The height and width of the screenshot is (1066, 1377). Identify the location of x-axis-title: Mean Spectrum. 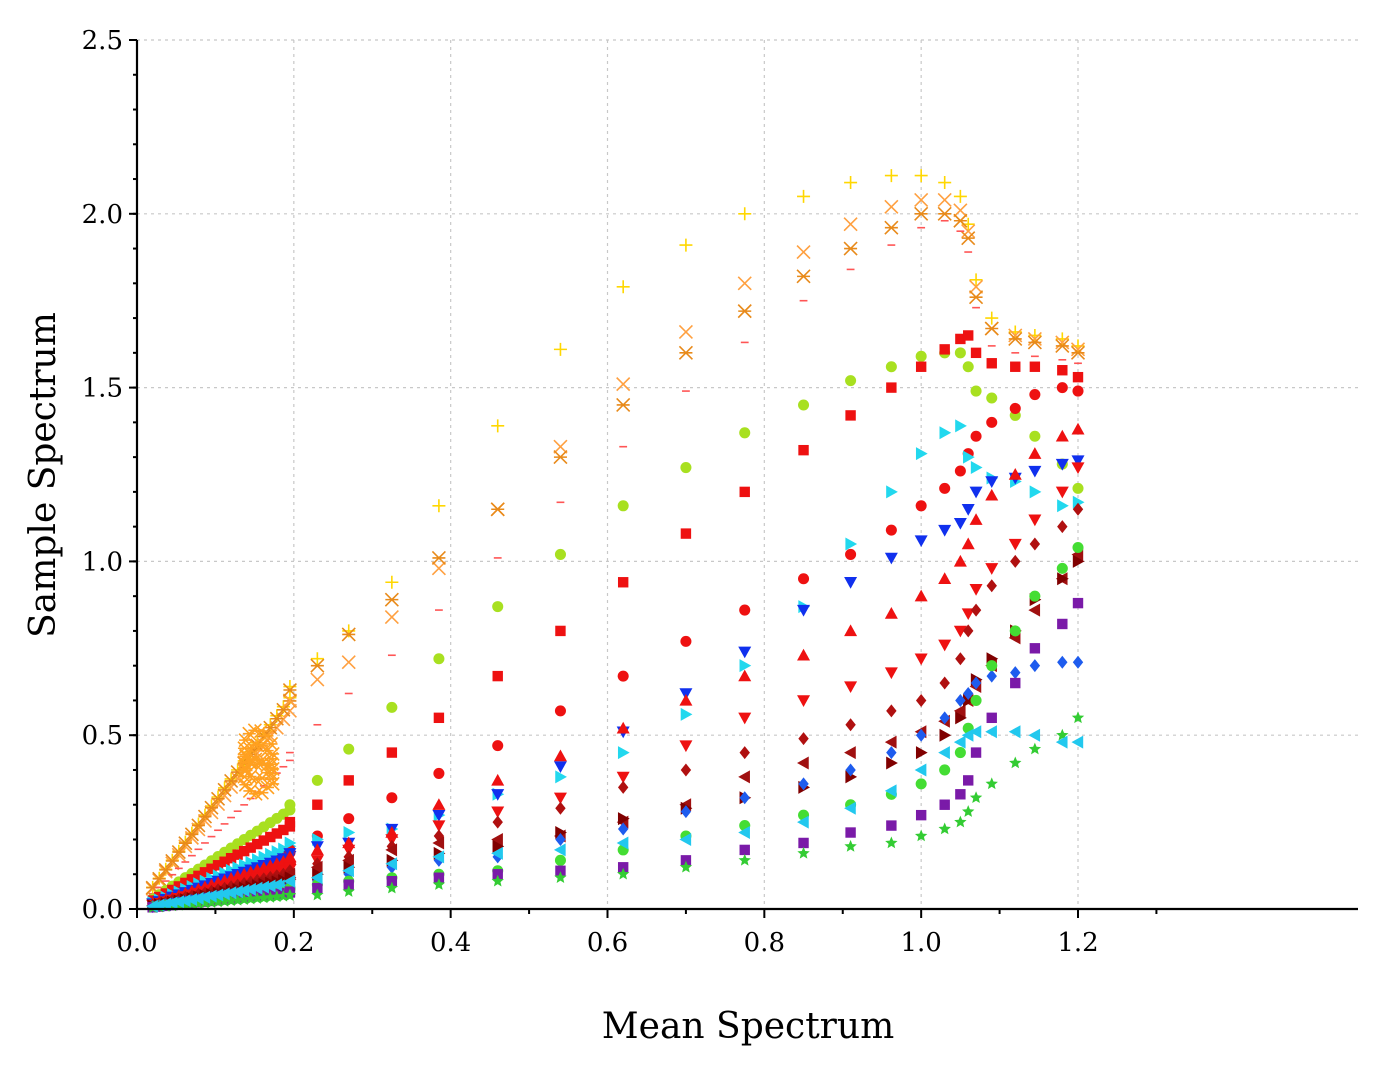
(748, 1026).